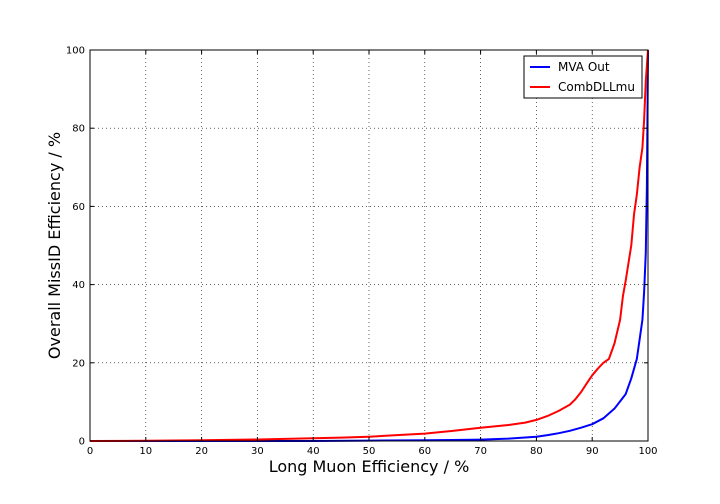 The width and height of the screenshot is (720, 504). What do you see at coordinates (78, 129) in the screenshot?
I see `y-tick-label: 80` at bounding box center [78, 129].